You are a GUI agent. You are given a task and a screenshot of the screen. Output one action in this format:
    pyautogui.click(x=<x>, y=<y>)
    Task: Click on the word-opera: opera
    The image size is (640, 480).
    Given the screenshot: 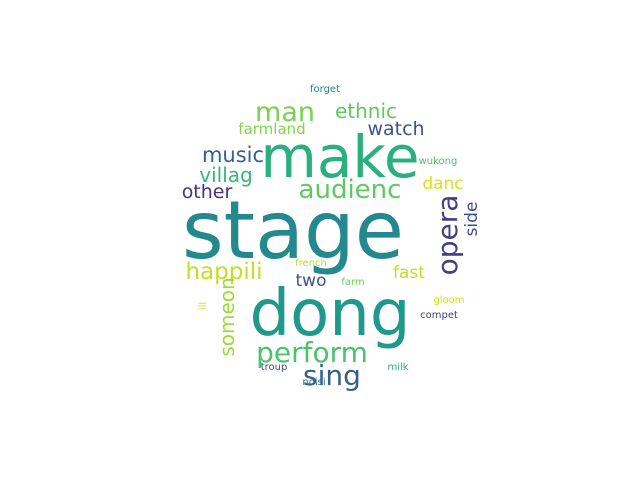 What is the action you would take?
    pyautogui.click(x=447, y=235)
    